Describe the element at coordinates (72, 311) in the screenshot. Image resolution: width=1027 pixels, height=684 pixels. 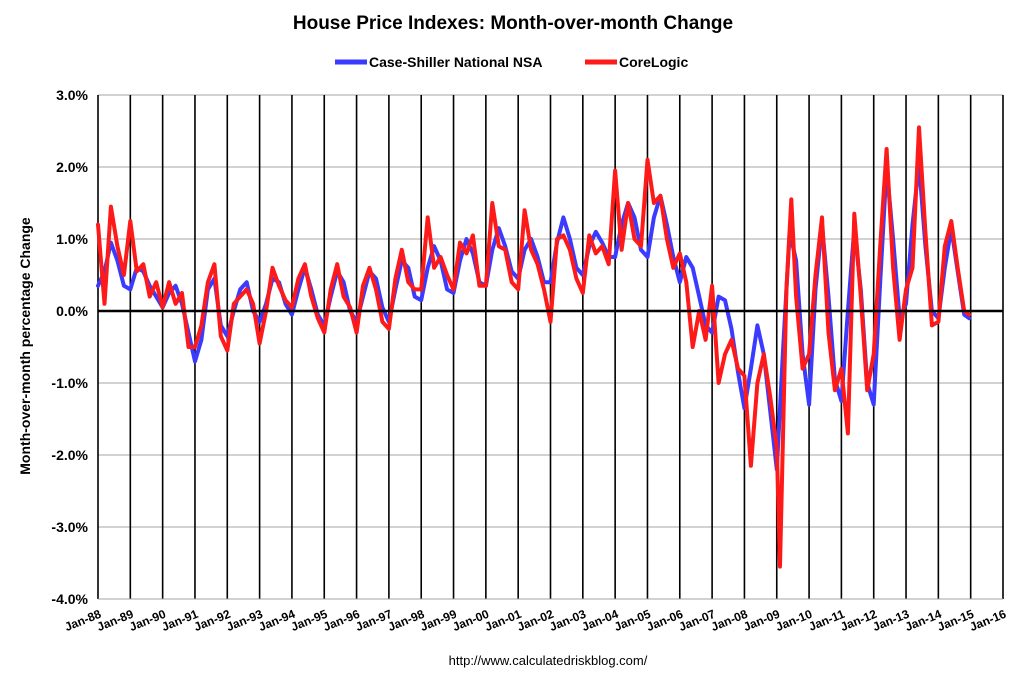
I see `y-tick-label: 0.0%` at that location.